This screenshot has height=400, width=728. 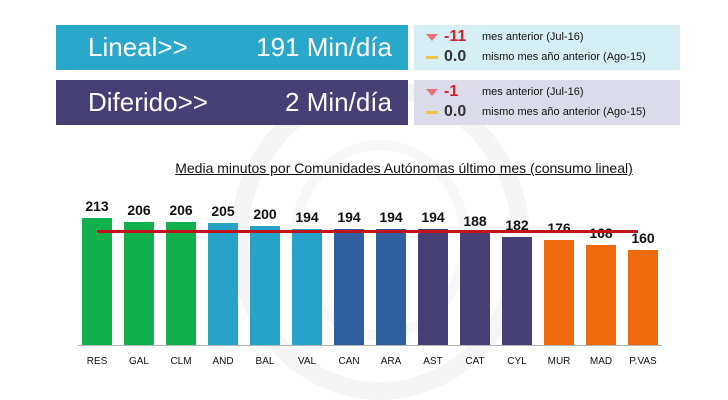 I want to click on bar-mur, so click(x=559, y=292).